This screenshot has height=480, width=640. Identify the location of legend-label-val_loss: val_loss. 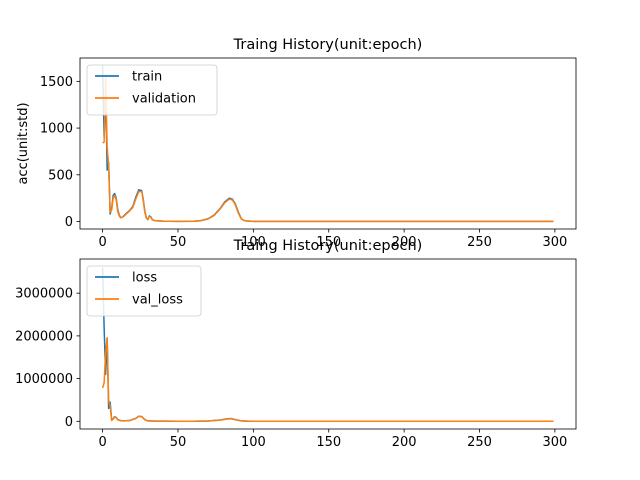
(157, 300).